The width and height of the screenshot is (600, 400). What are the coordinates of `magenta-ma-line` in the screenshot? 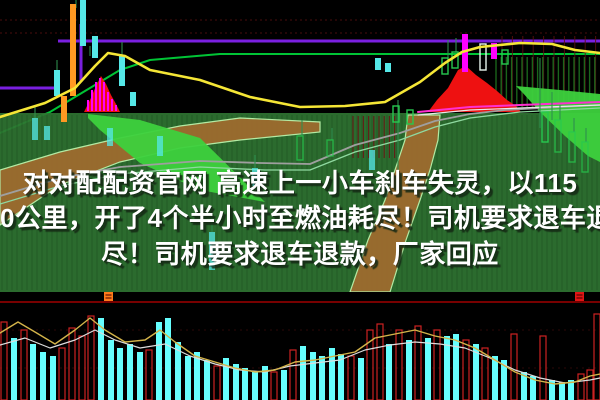 It's located at (508, 107).